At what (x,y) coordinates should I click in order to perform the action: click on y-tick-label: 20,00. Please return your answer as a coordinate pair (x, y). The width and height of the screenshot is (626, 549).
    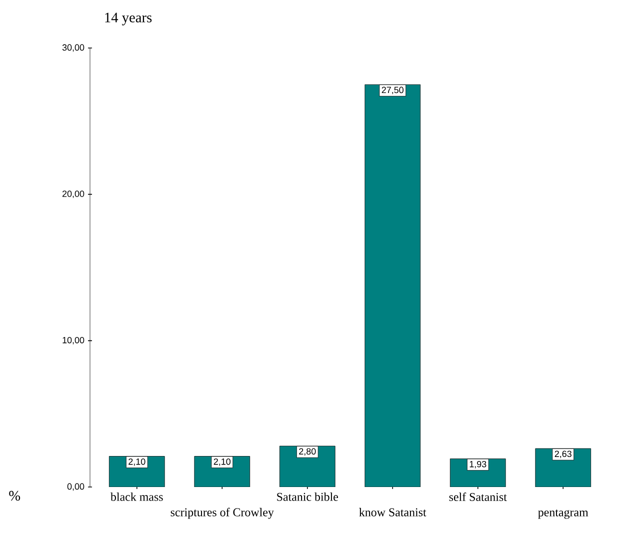
    Looking at the image, I should click on (73, 194).